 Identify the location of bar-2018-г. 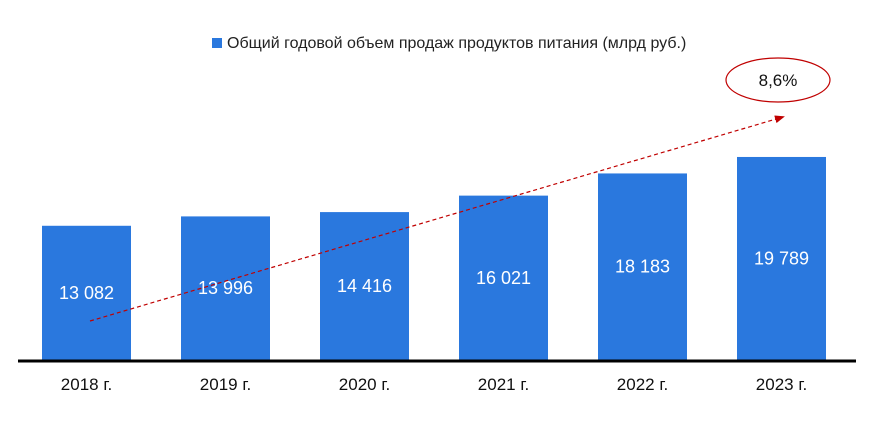
(86, 292).